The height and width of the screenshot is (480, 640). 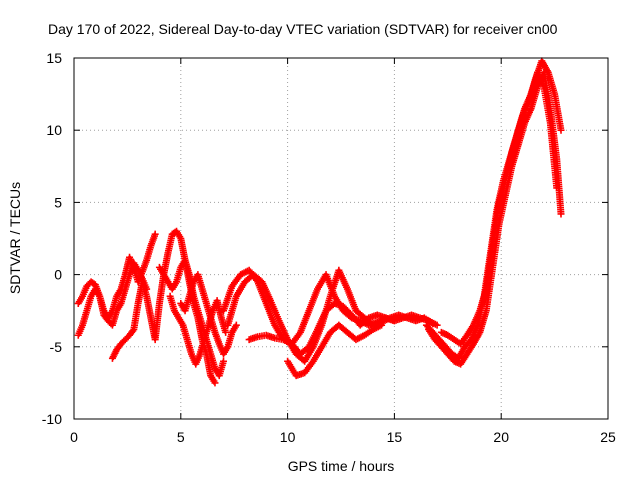 What do you see at coordinates (52, 419) in the screenshot?
I see `y-tick-label: -10` at bounding box center [52, 419].